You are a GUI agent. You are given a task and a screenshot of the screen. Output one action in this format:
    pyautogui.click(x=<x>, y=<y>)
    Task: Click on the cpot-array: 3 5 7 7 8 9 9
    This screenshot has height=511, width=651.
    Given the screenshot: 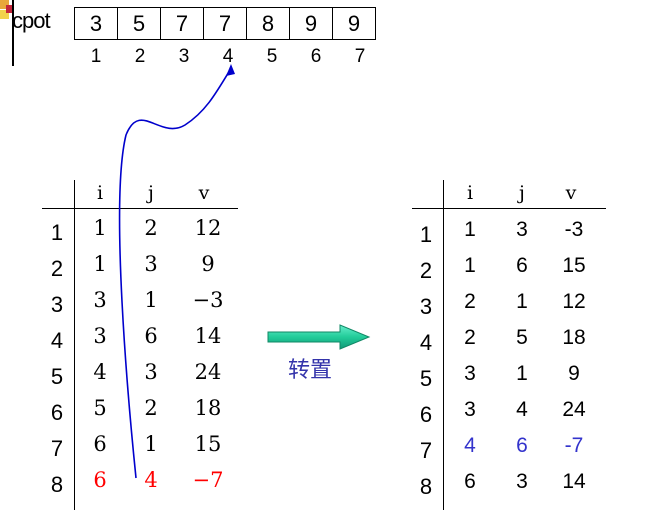 What is the action you would take?
    pyautogui.click(x=225, y=23)
    